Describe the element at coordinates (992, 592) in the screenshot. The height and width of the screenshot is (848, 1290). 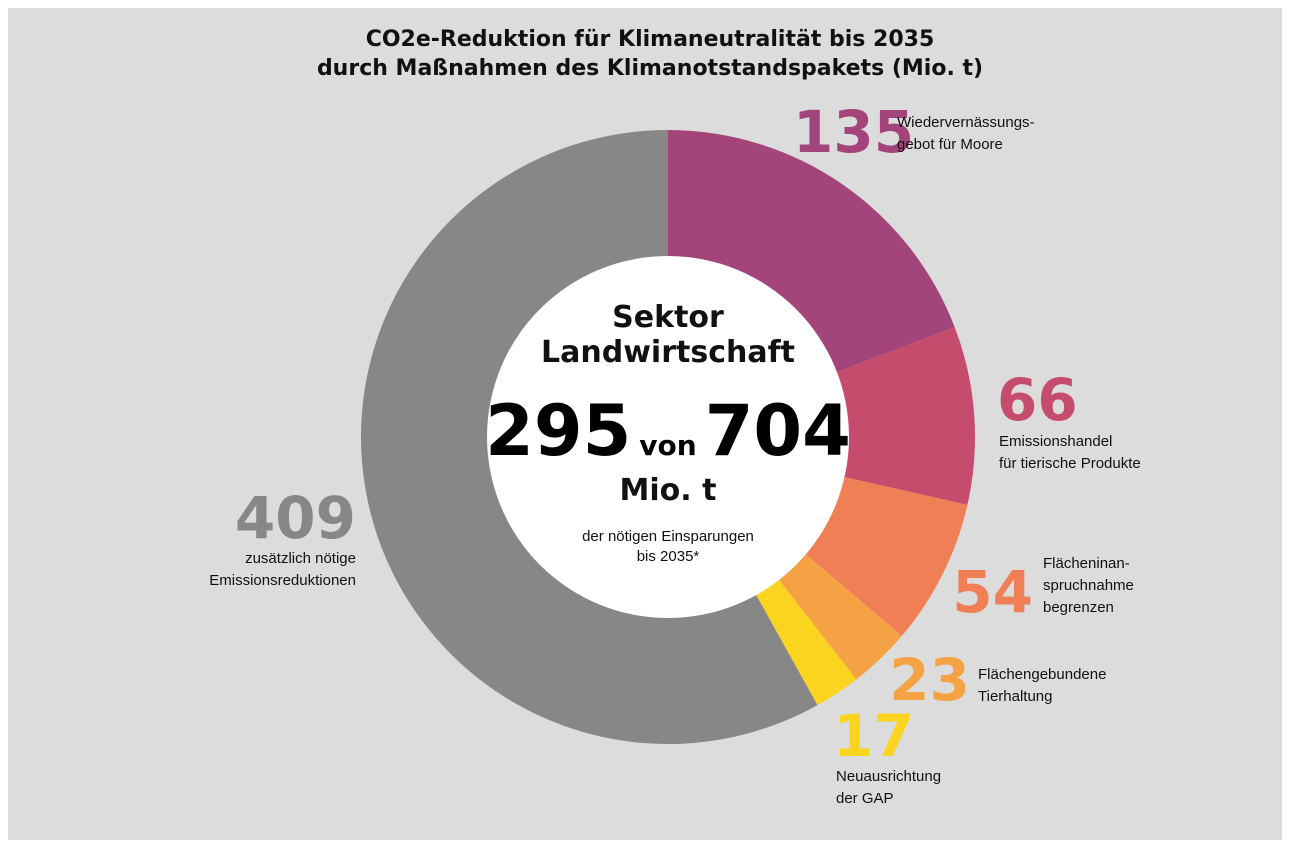
I see `value-label: 54` at that location.